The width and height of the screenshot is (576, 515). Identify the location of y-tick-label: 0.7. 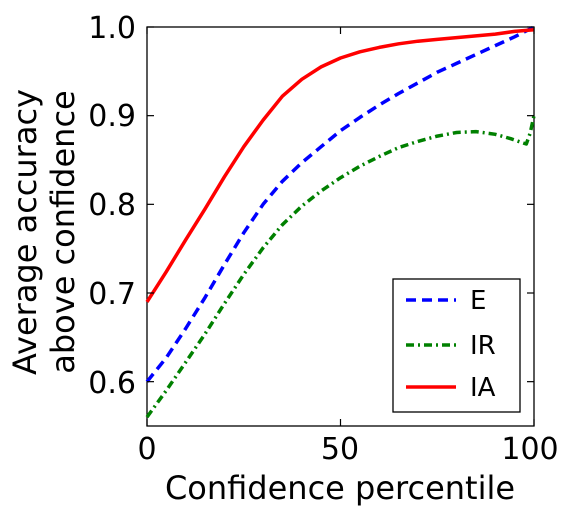
(112, 294).